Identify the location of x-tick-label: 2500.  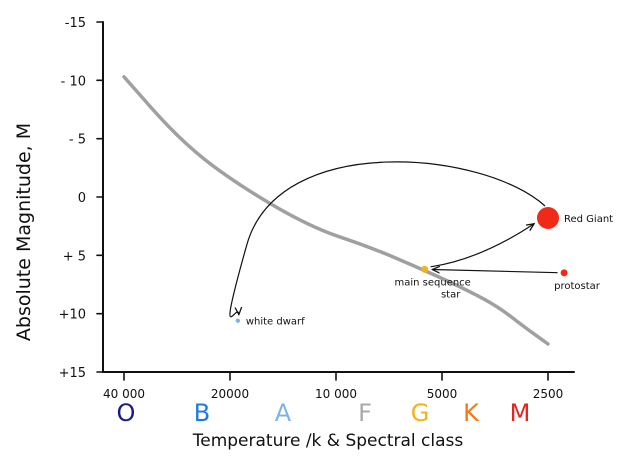
(548, 394).